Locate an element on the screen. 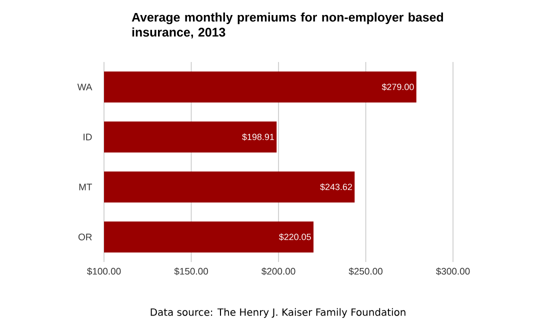 This screenshot has height=334, width=555. x-tick-label: $150.00 is located at coordinates (191, 272).